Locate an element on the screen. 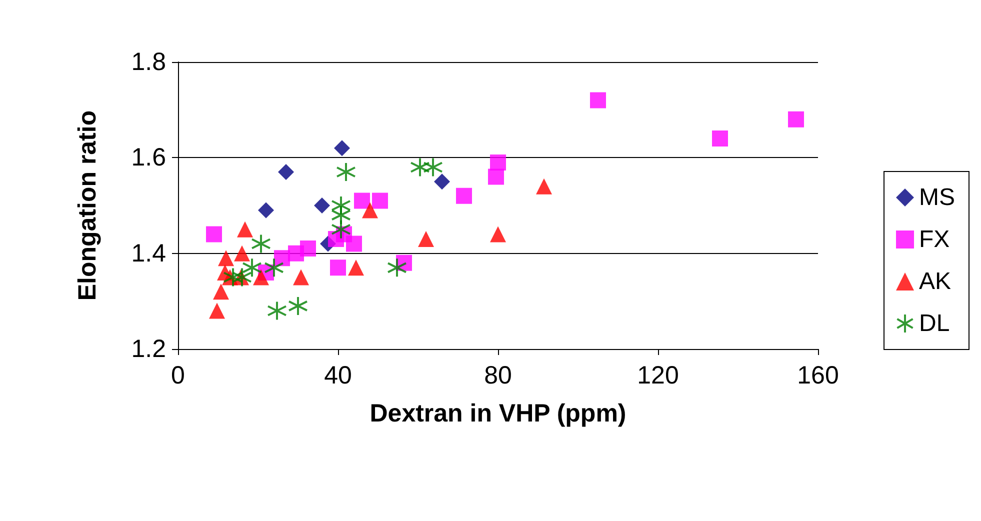 The height and width of the screenshot is (521, 981). x-axis-title: Dextran in VHP (ppm) is located at coordinates (498, 414).